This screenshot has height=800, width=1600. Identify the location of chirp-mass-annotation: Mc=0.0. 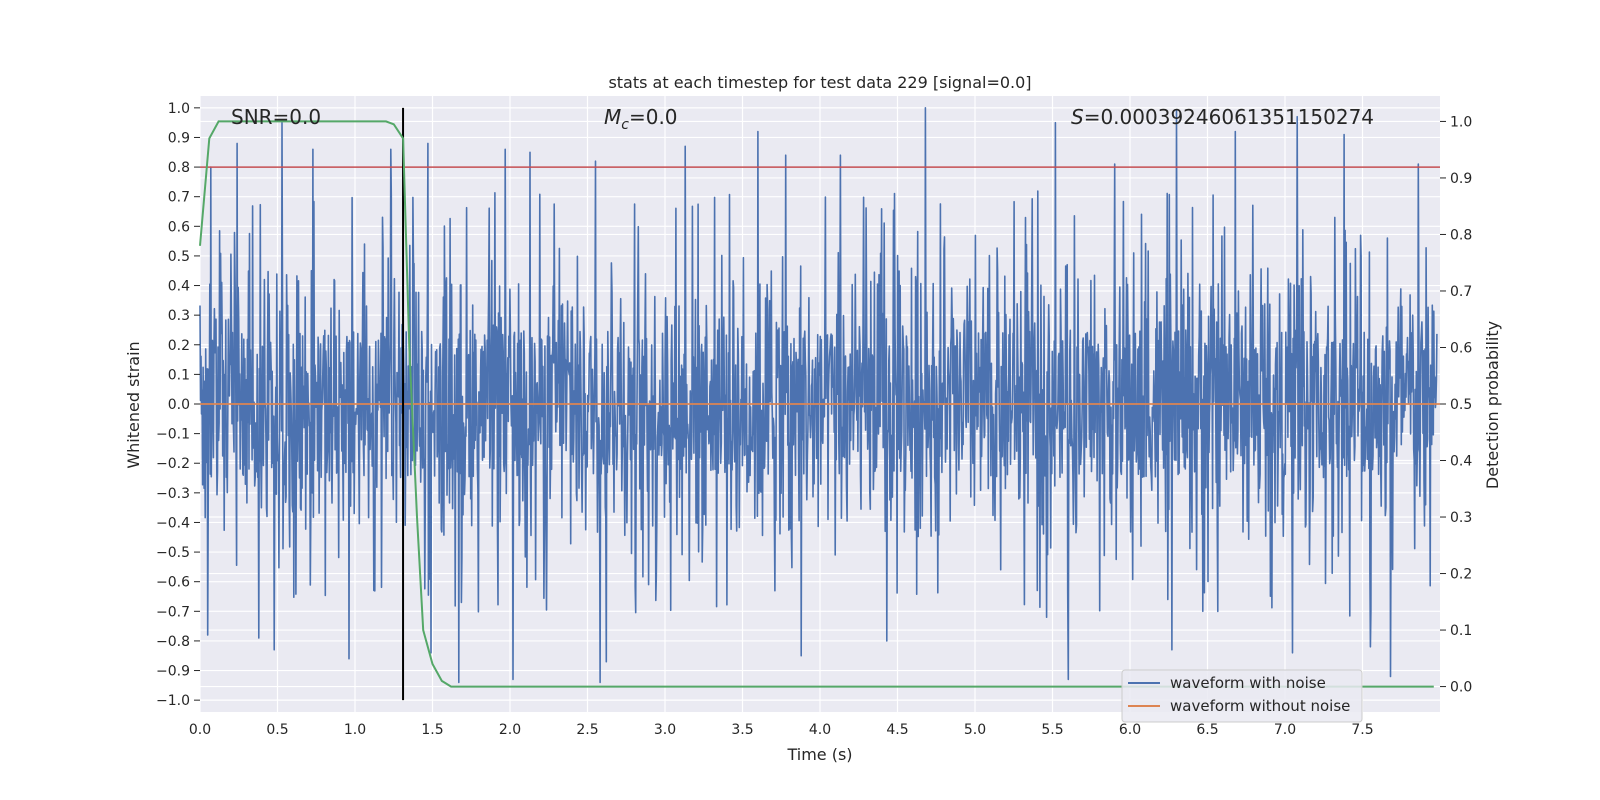
(641, 119).